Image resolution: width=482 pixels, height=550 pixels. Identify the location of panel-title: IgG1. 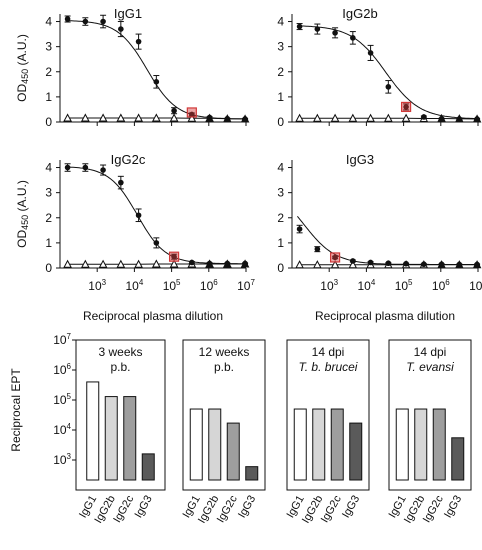
(128, 13).